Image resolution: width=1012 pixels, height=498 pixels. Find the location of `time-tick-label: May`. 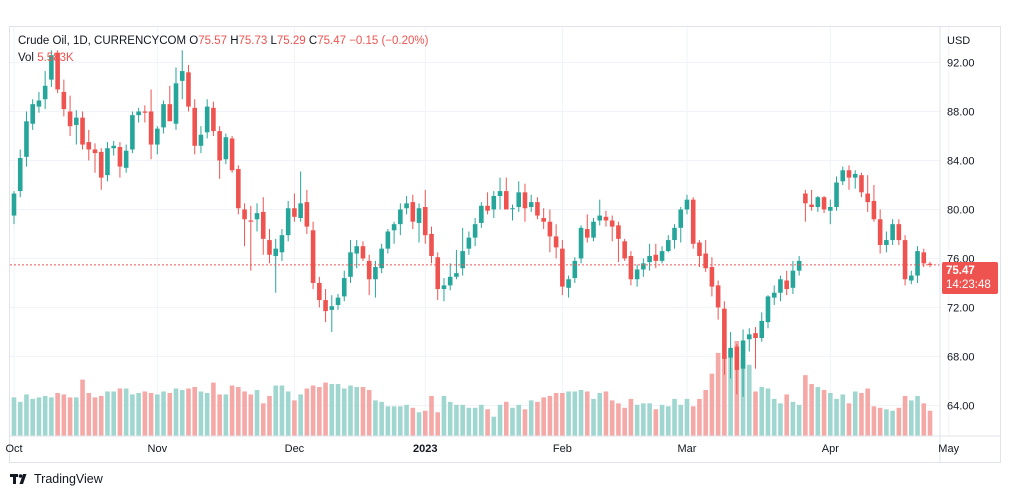

time-tick-label: May is located at coordinates (948, 449).